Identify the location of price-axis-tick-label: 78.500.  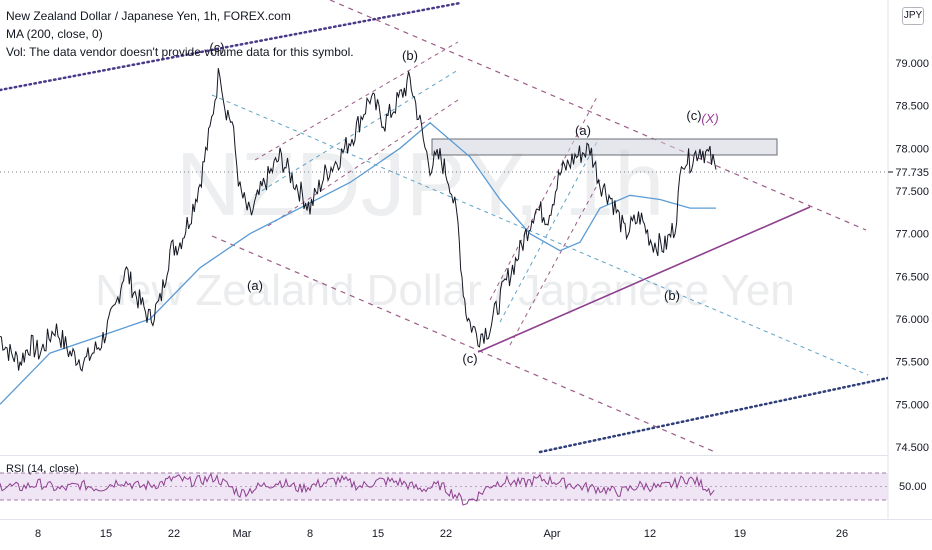
(912, 107).